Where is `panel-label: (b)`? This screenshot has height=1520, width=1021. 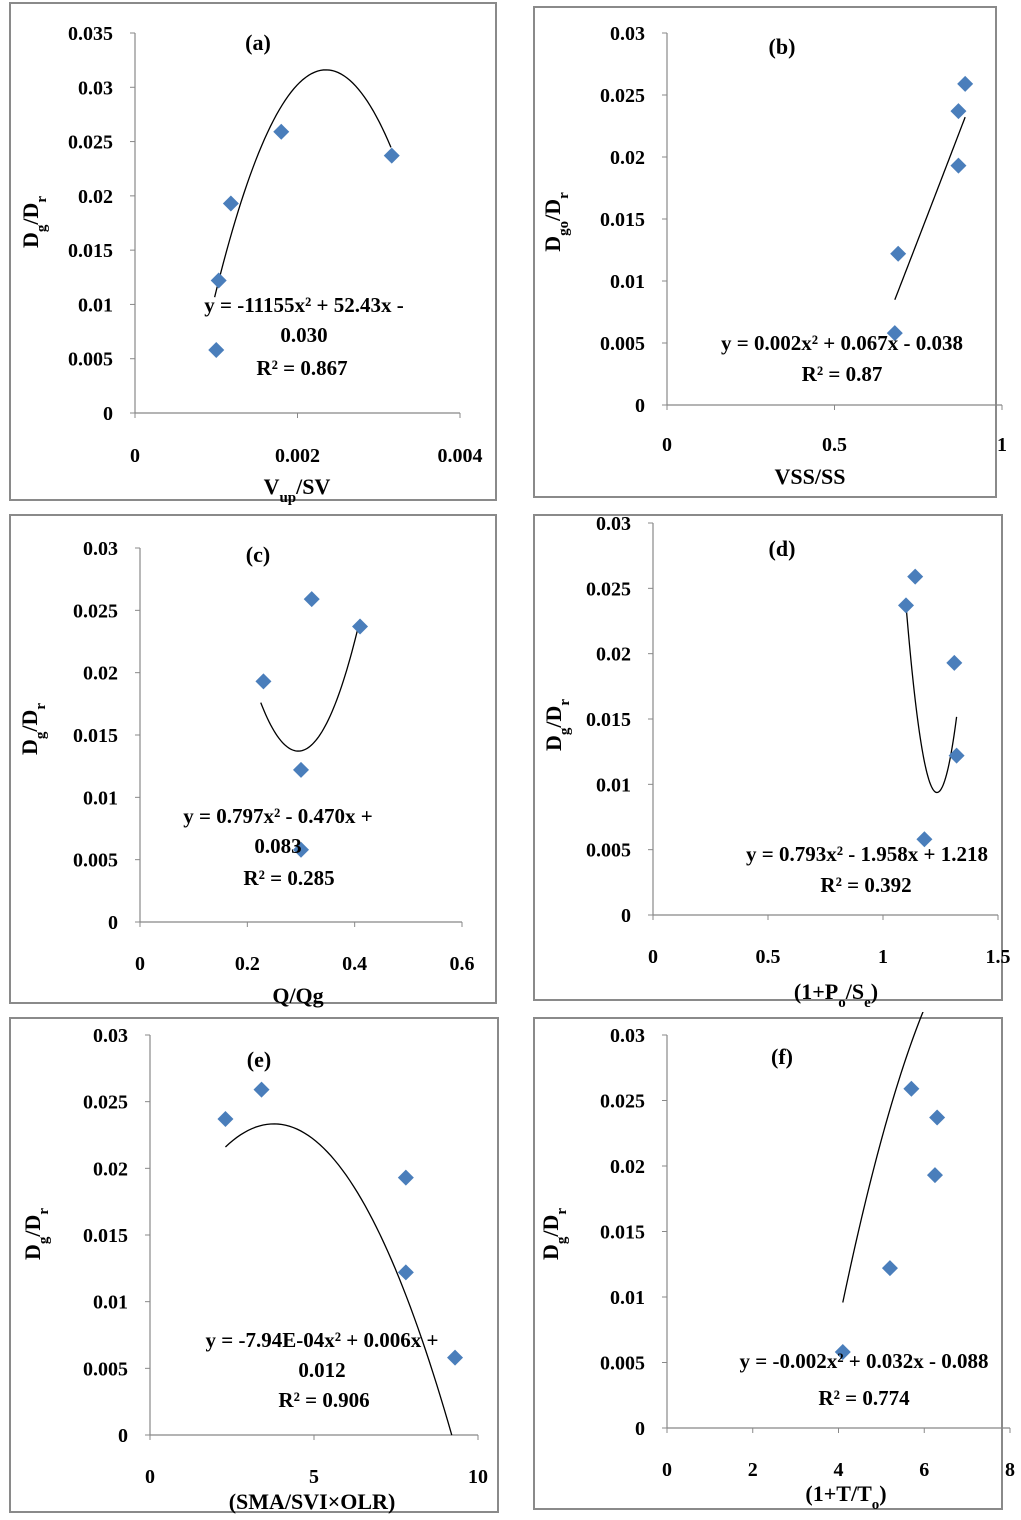
panel-label: (b) is located at coordinates (782, 46).